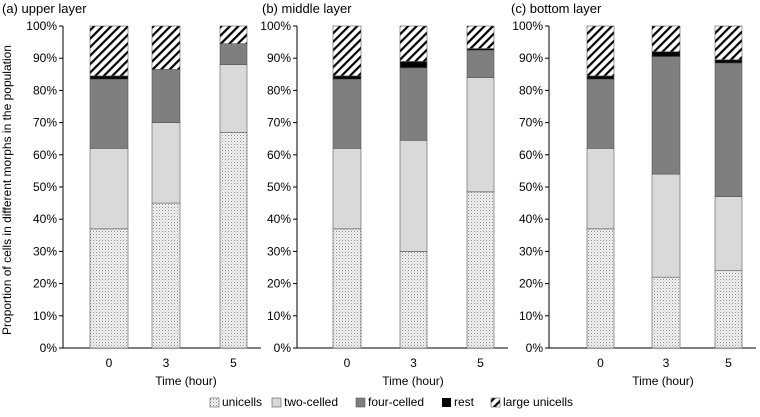 The width and height of the screenshot is (760, 417). Describe the element at coordinates (413, 381) in the screenshot. I see `x-axis-title-b: Time (hour)` at that location.